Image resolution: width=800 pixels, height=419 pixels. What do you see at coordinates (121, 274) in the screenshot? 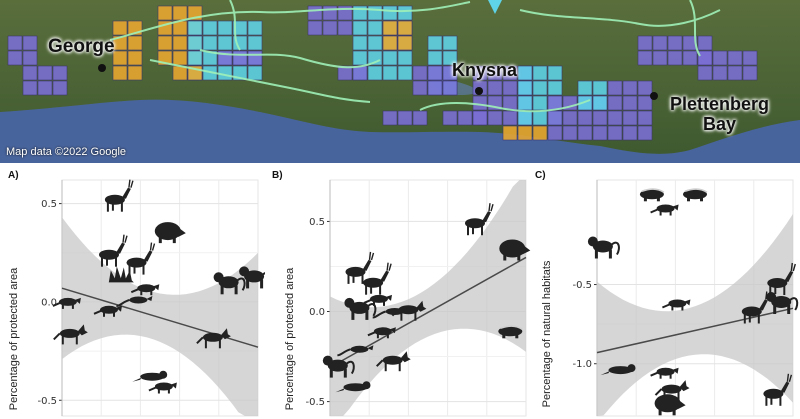
I see `porcupine-icon-part` at bounding box center [121, 274].